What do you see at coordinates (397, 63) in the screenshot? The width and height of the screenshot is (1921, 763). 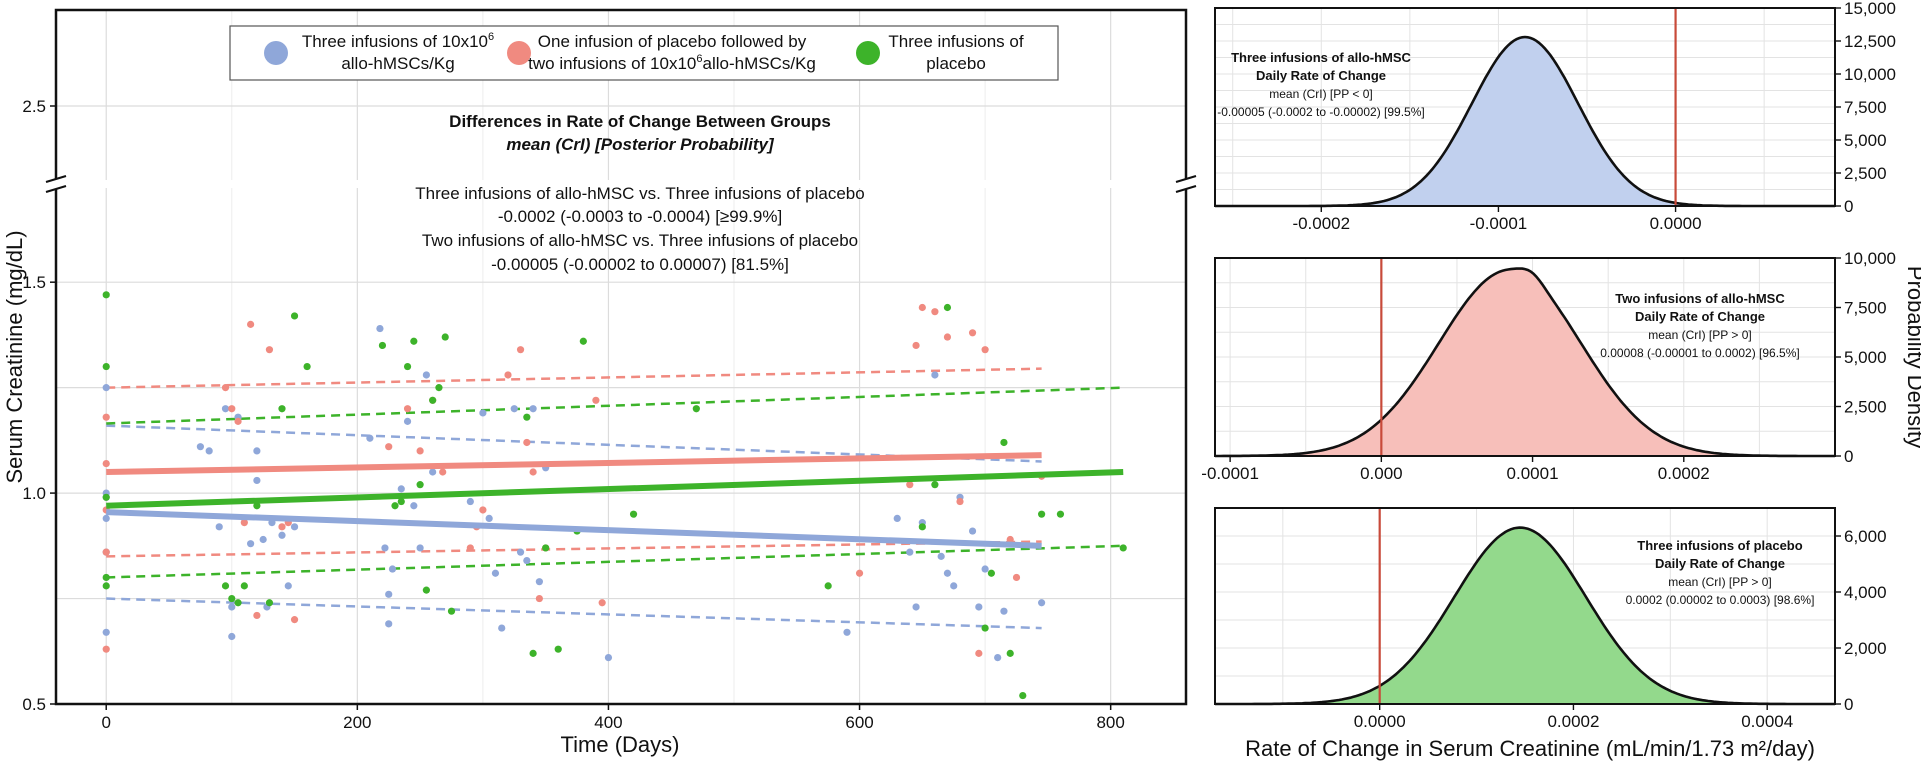 I see `legend-label-blue-line2: allo-hMSCs/Kg` at bounding box center [397, 63].